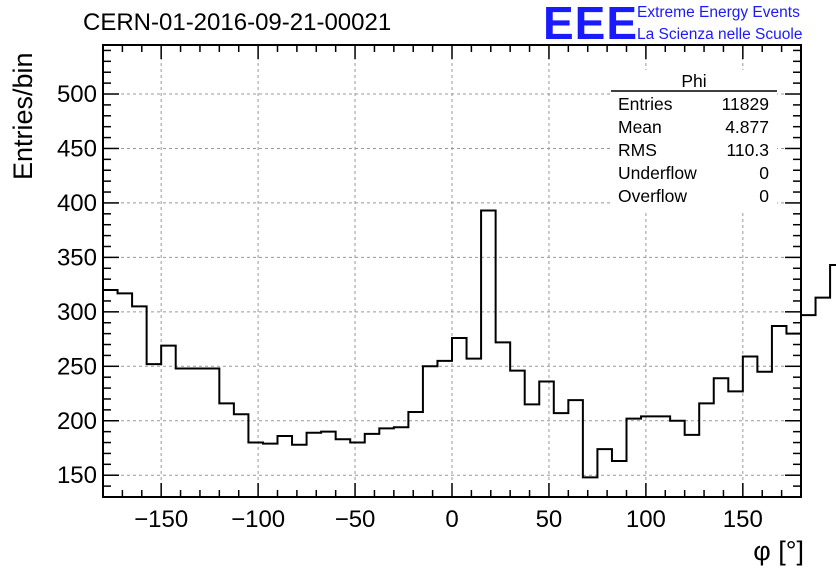 The width and height of the screenshot is (836, 572). What do you see at coordinates (645, 104) in the screenshot?
I see `stats-label: Entries` at bounding box center [645, 104].